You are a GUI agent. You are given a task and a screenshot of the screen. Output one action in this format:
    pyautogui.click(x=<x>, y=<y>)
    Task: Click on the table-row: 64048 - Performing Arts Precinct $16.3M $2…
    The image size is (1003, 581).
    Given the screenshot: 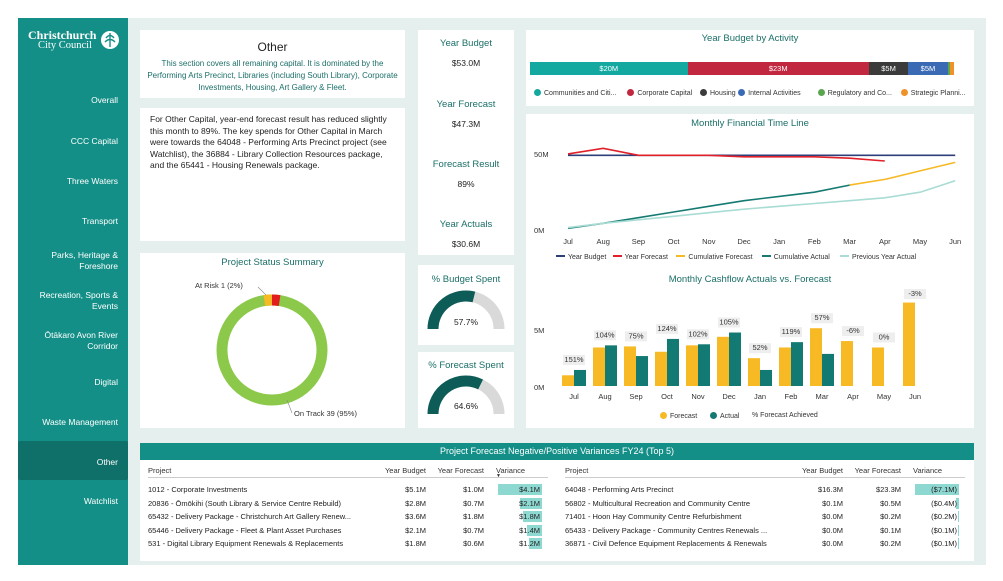 What is the action you would take?
    pyautogui.click(x=765, y=490)
    